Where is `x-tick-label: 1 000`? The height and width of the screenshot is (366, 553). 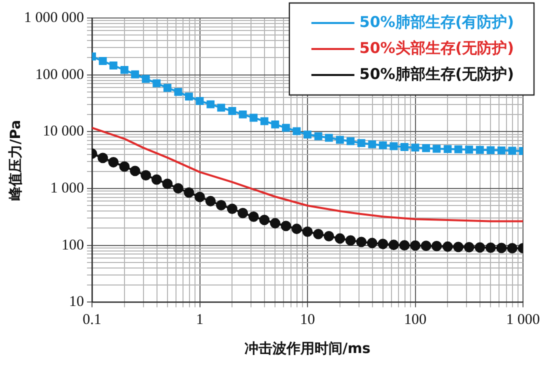
x-tick-label: 1 000 is located at coordinates (523, 320).